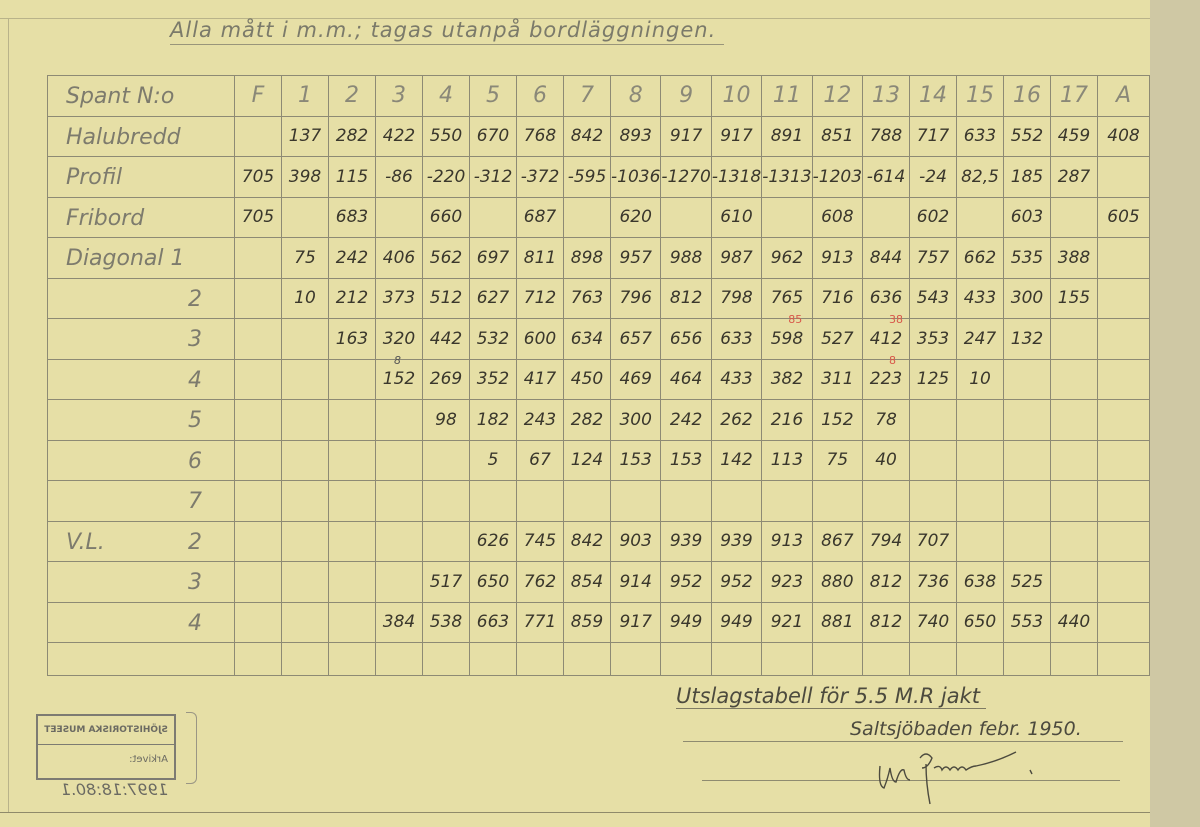  I want to click on table-row: 5 98 182 243 282 300 242 262 216 152 78, so click(599, 420).